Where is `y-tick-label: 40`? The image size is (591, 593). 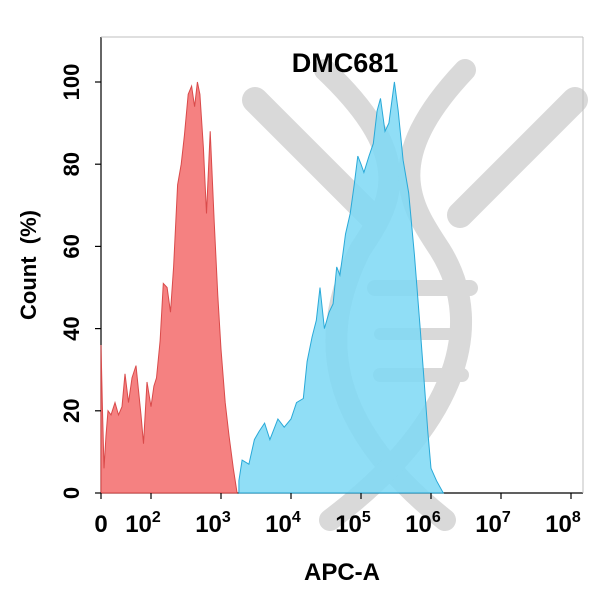 y-tick-label: 40 is located at coordinates (71, 328).